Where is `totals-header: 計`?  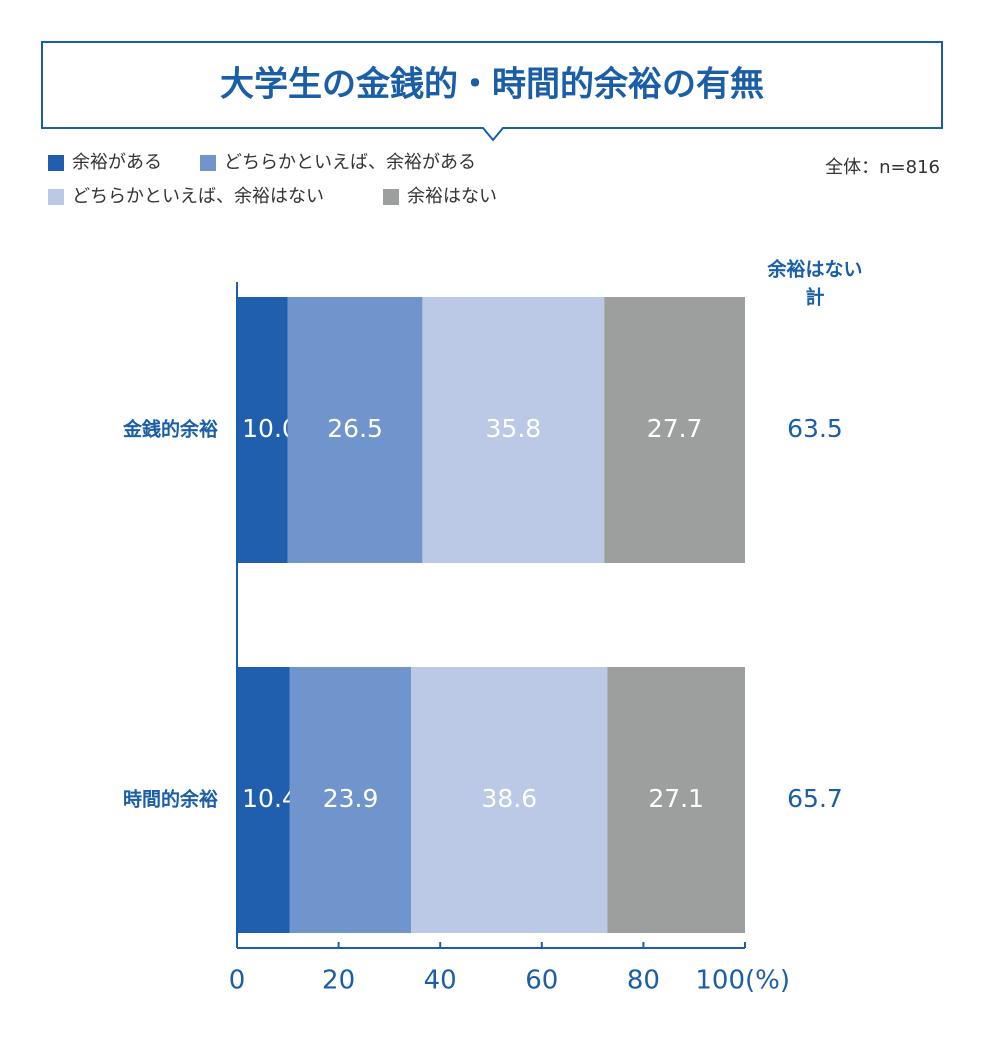 totals-header: 計 is located at coordinates (814, 297).